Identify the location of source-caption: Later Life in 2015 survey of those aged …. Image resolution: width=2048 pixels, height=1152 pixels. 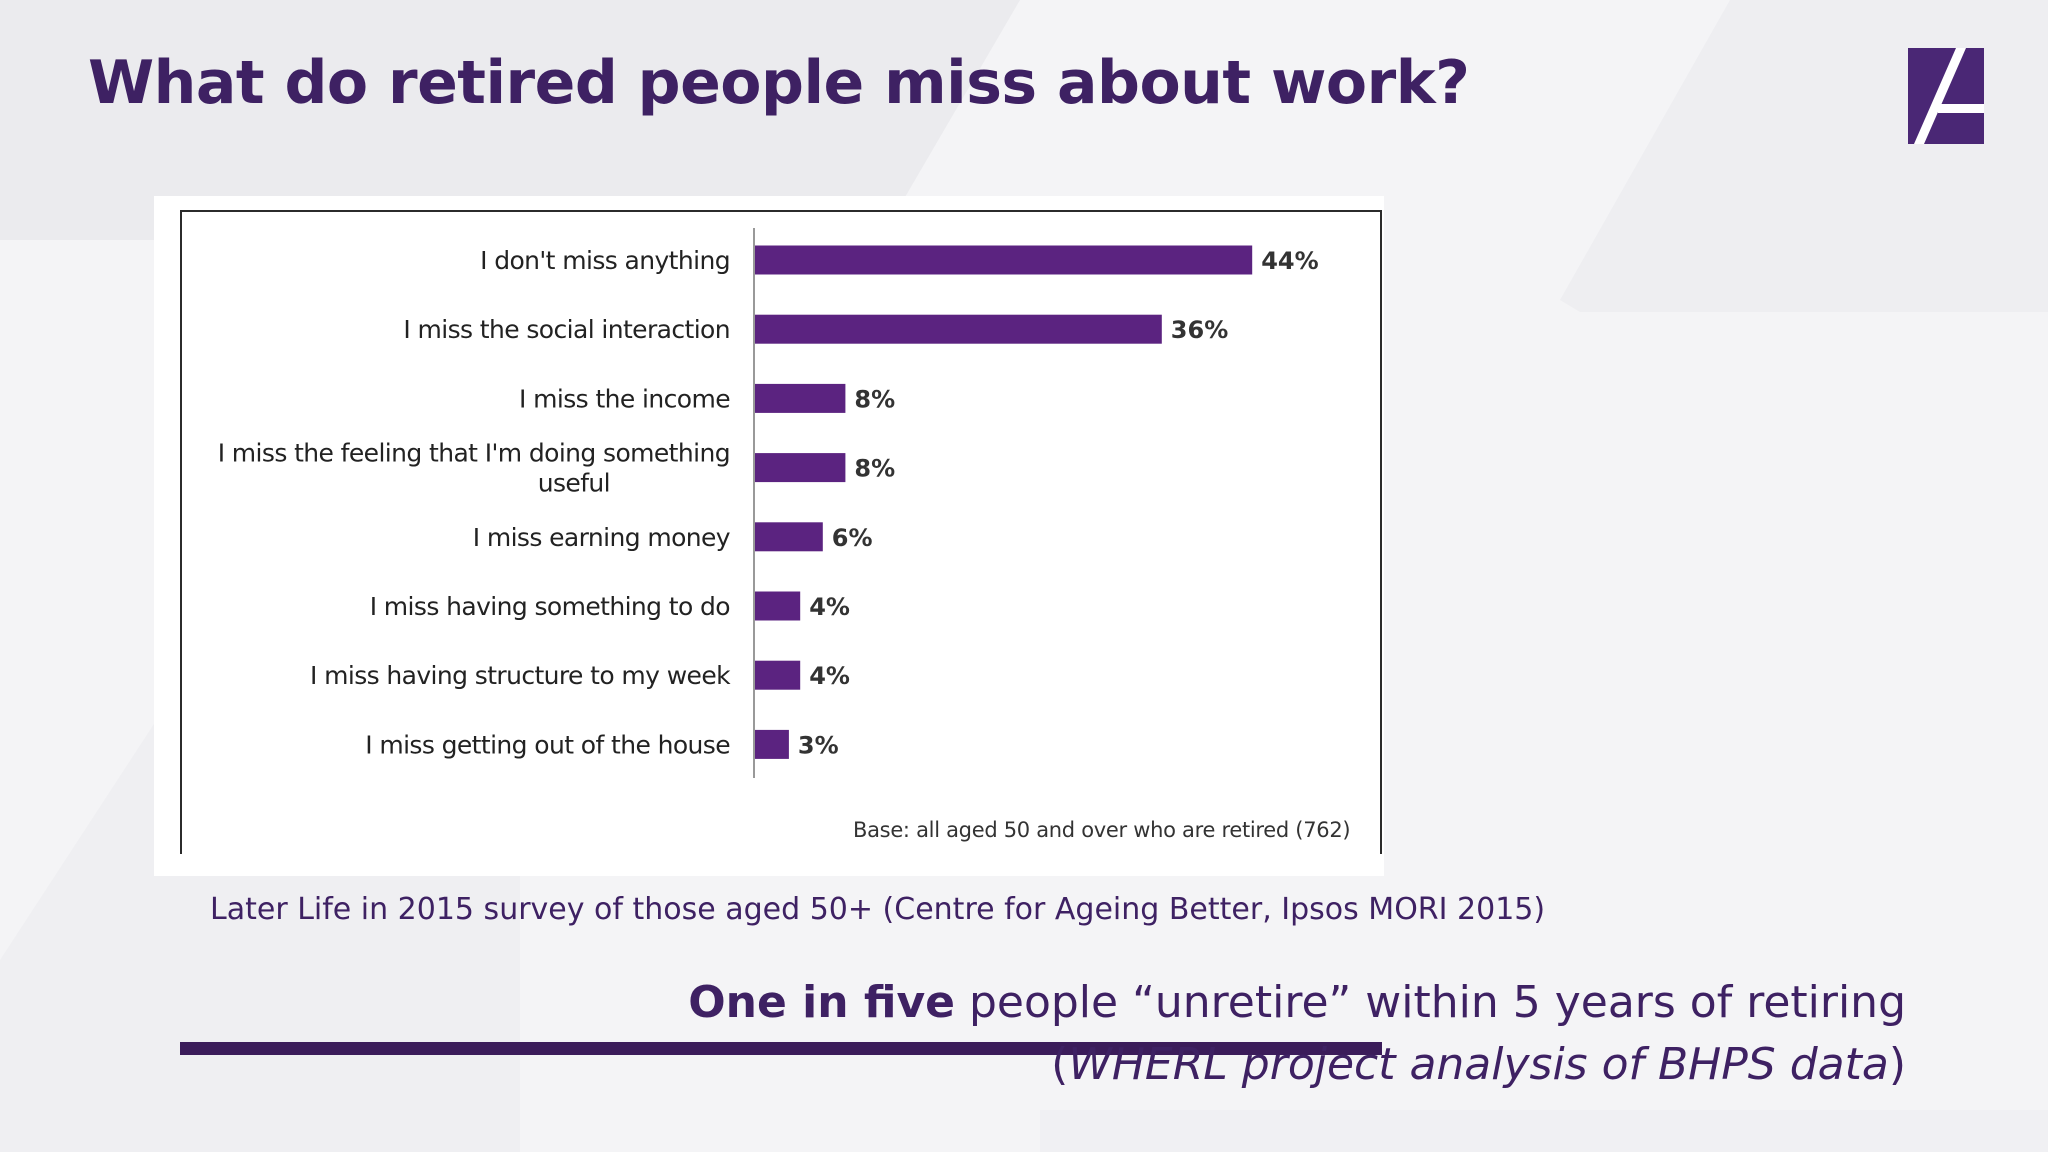
(878, 909).